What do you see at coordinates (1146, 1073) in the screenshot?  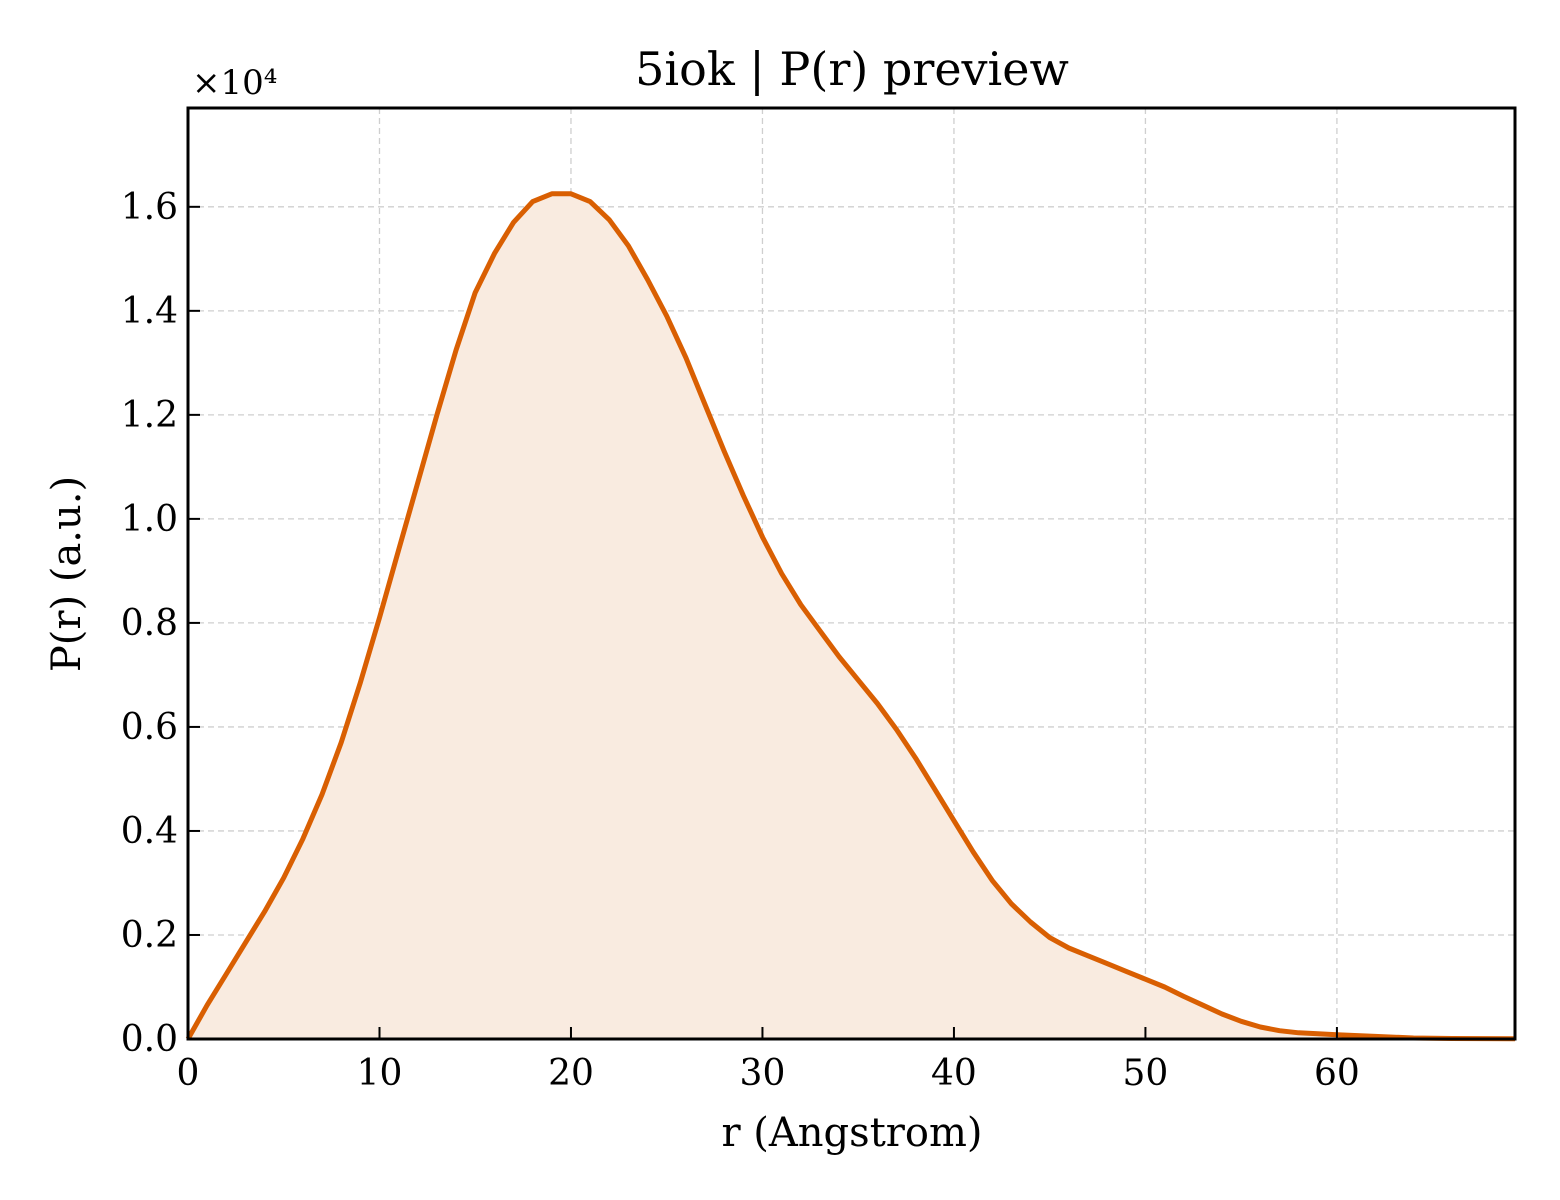 I see `x-tick-label-5: 50` at bounding box center [1146, 1073].